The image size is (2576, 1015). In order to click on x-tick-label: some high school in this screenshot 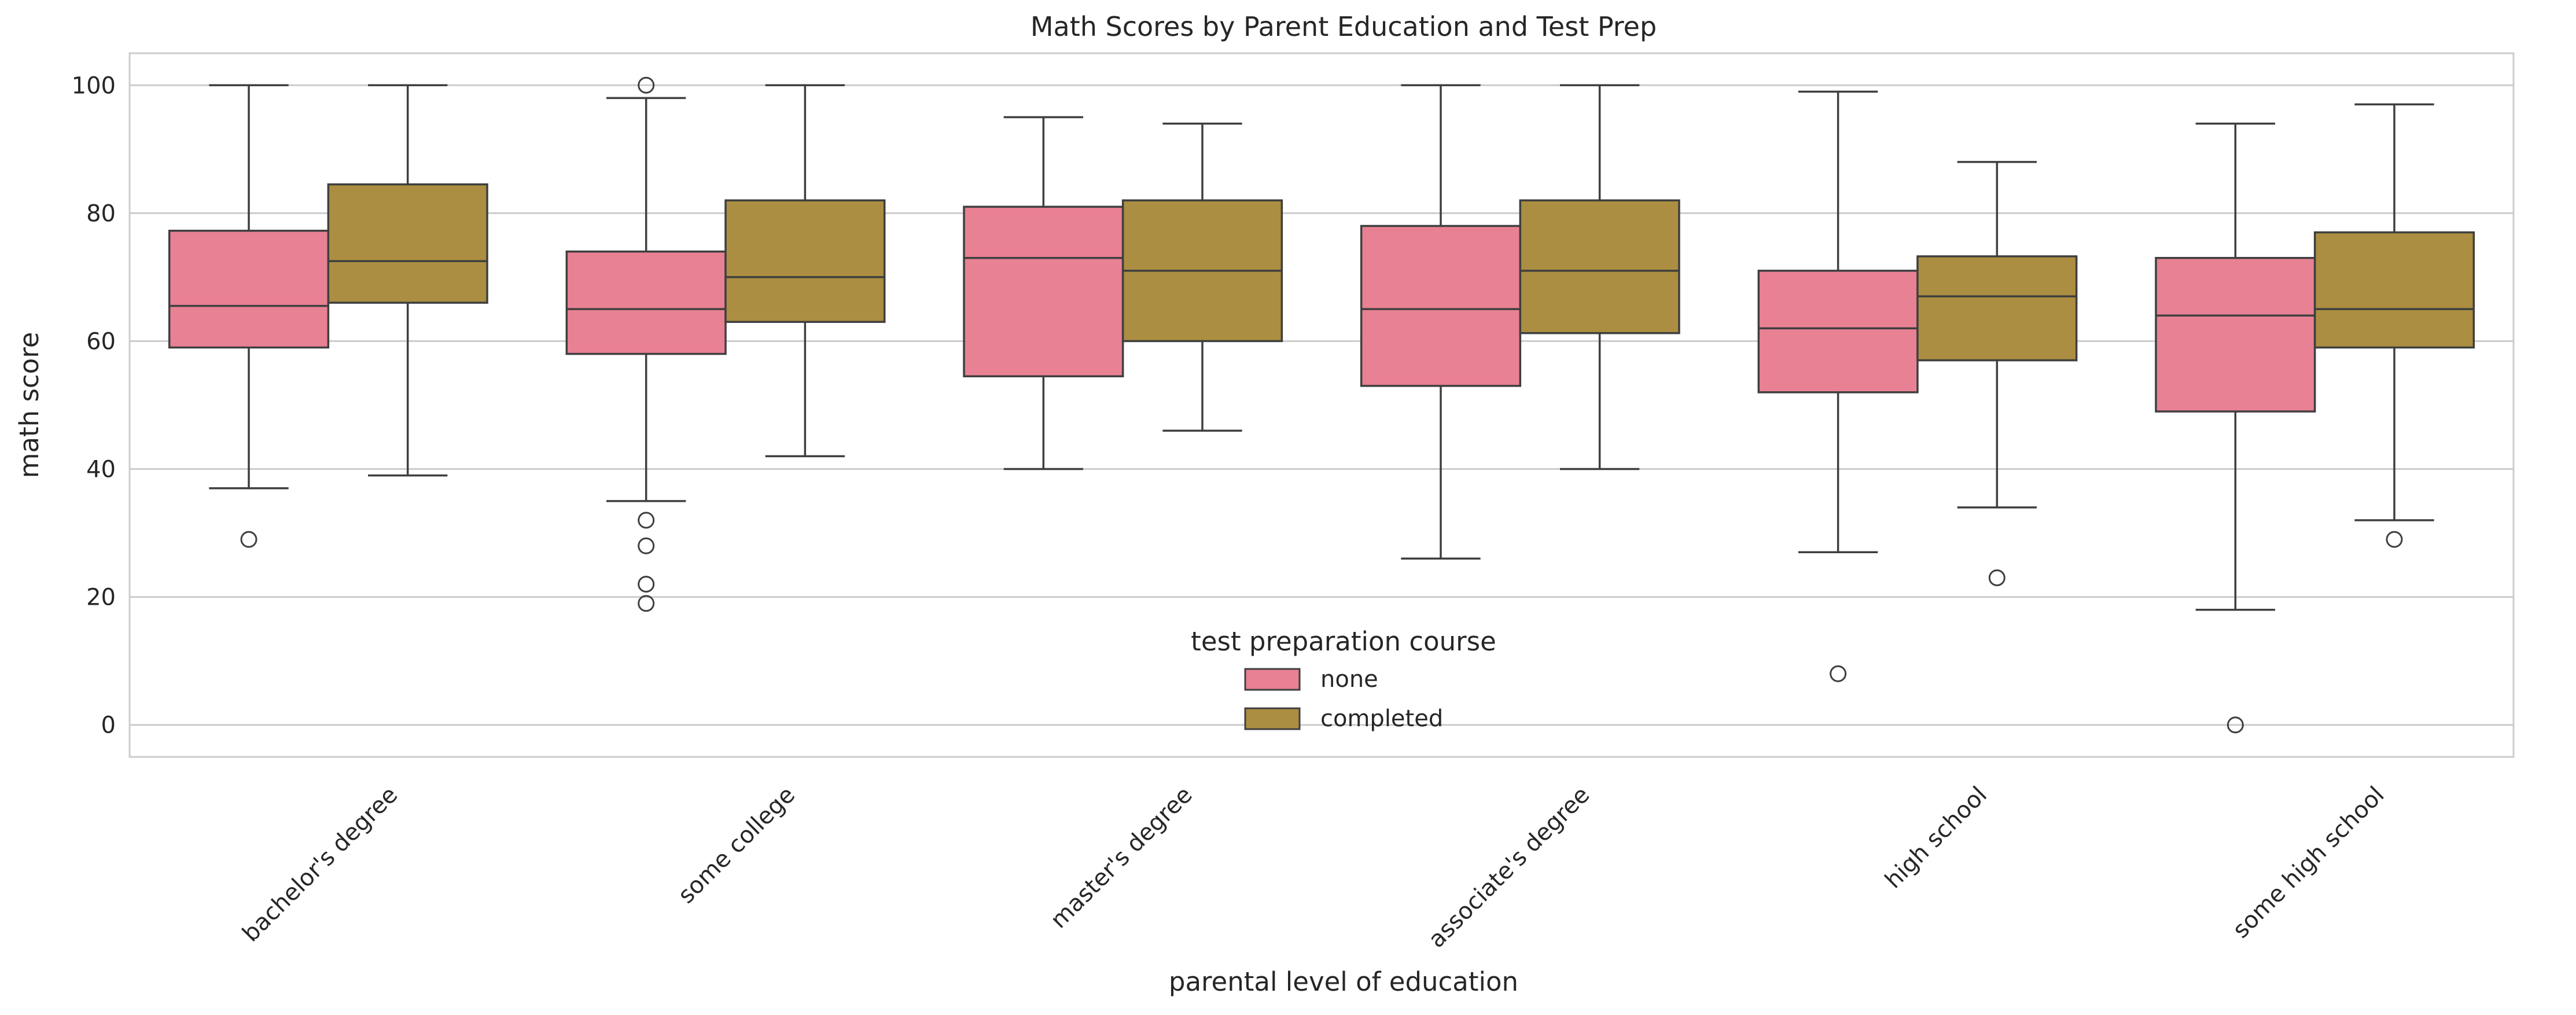, I will do `click(2309, 863)`.